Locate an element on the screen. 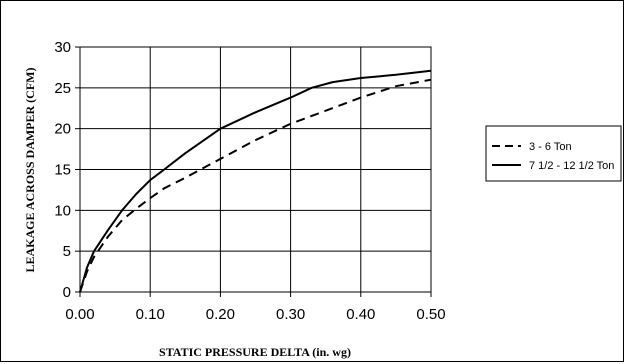  legend-label-series-2: 7 1/2 - 12 1/2 Ton is located at coordinates (571, 166).